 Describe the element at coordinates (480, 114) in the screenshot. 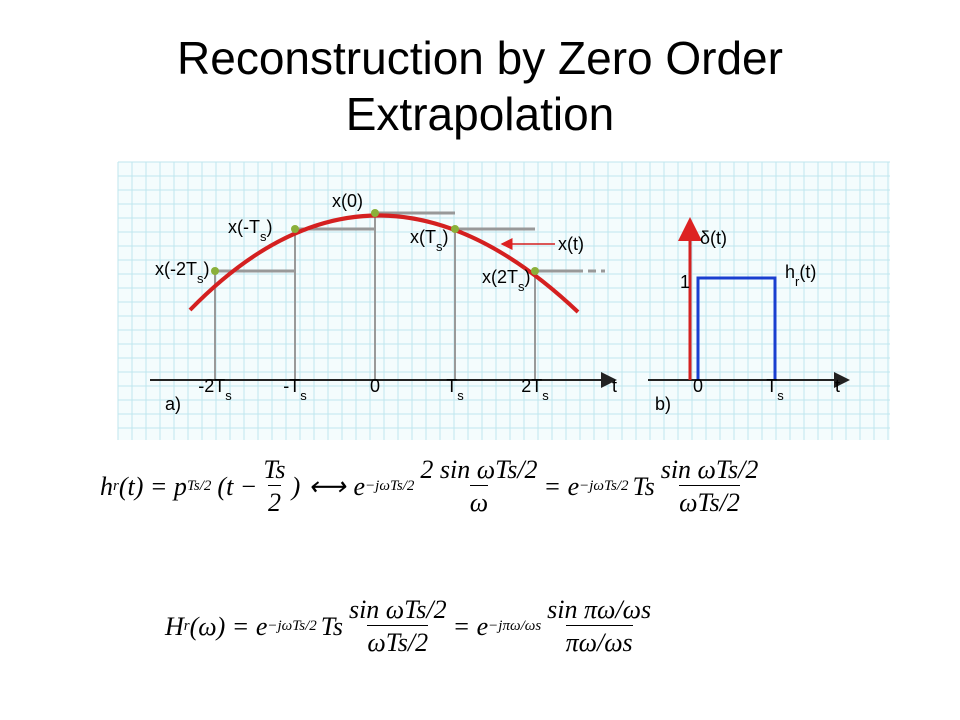

I see `title-line: Extrapolation` at that location.